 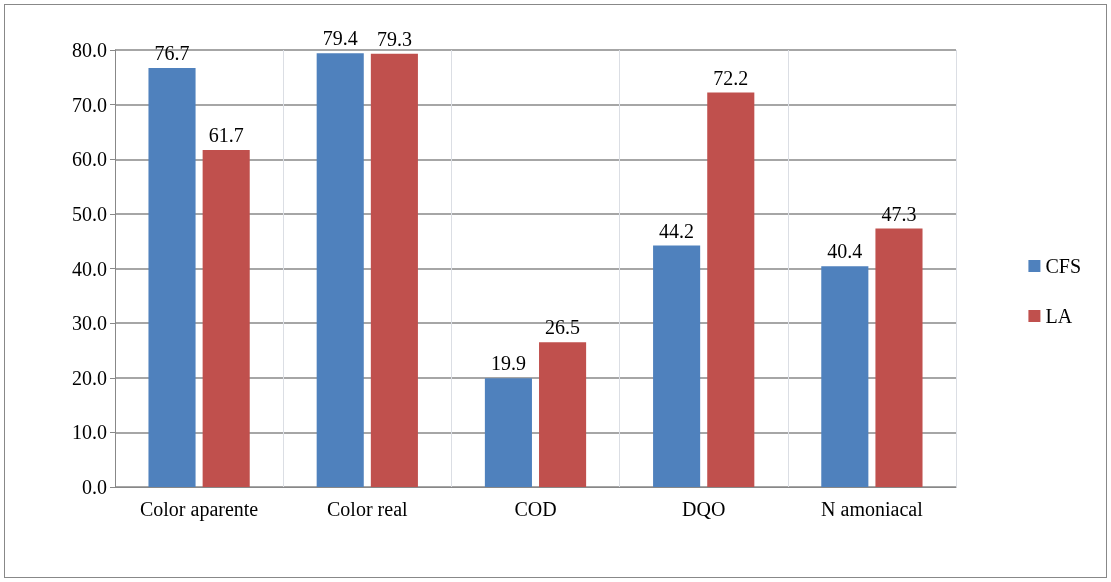 I want to click on data-label: 79.3, so click(x=394, y=38).